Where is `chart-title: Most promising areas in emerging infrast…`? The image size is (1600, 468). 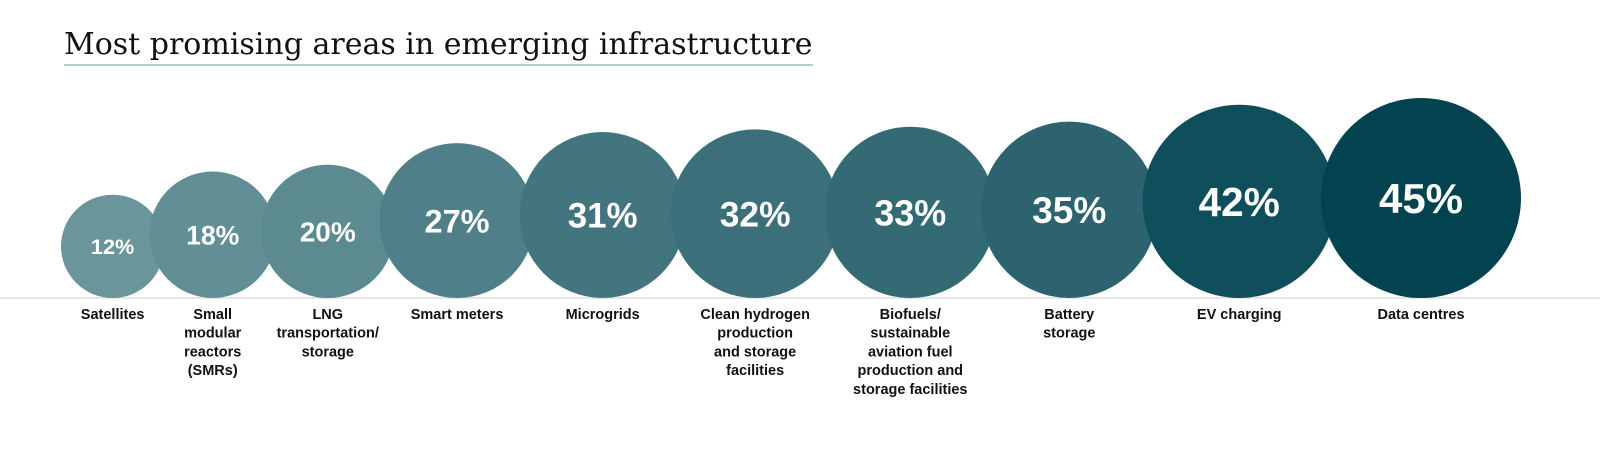
chart-title: Most promising areas in emerging infrast… is located at coordinates (438, 46).